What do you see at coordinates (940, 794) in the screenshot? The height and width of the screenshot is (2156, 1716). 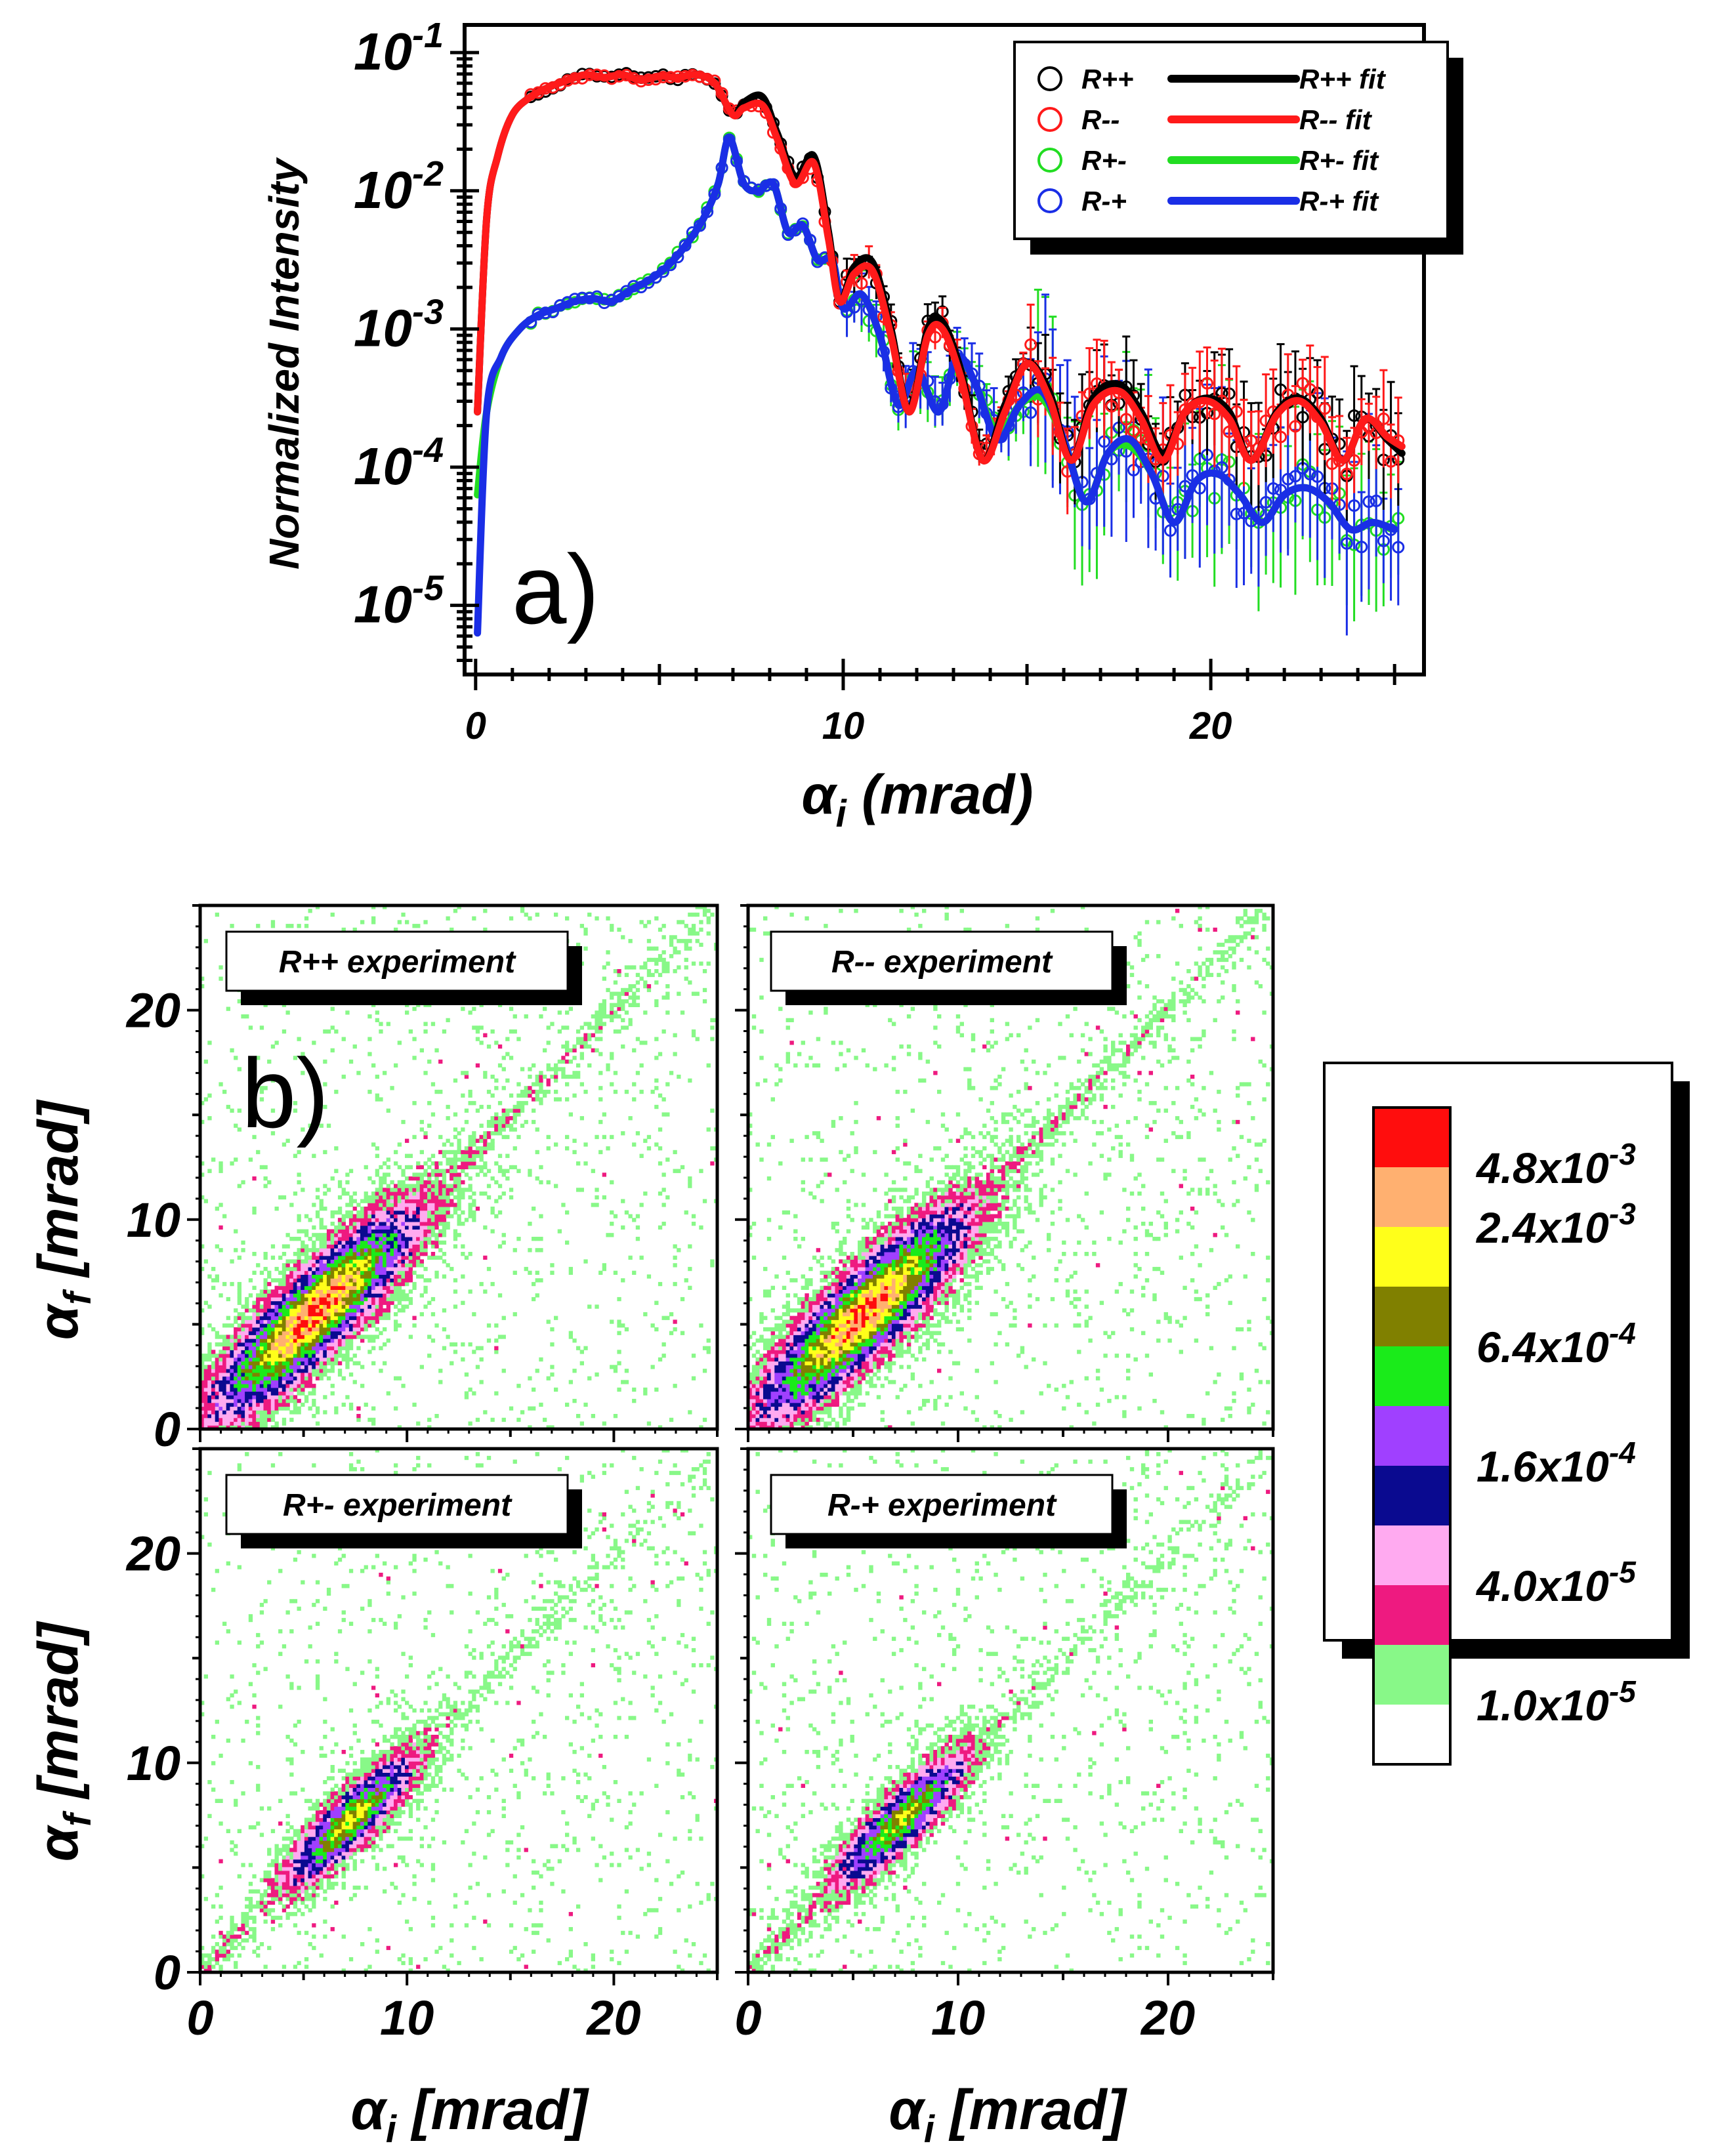 I see `x-axis-unit: (mrad)` at bounding box center [940, 794].